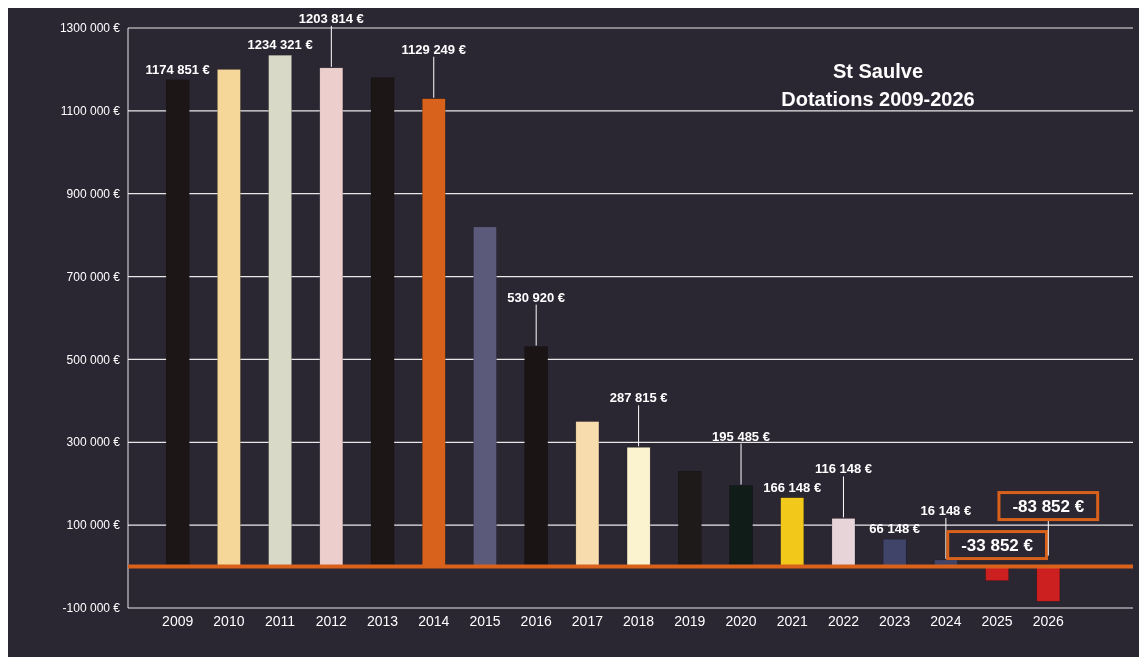 The image size is (1147, 665). Describe the element at coordinates (433, 49) in the screenshot. I see `data-label: 1129 249 €` at that location.